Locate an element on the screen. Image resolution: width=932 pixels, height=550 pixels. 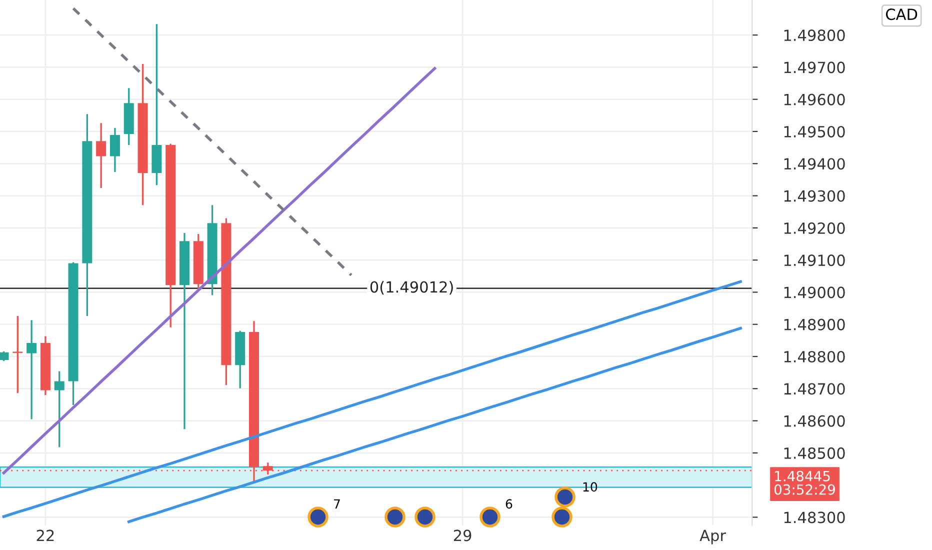
y-tick-label: 1.48600 is located at coordinates (814, 421).